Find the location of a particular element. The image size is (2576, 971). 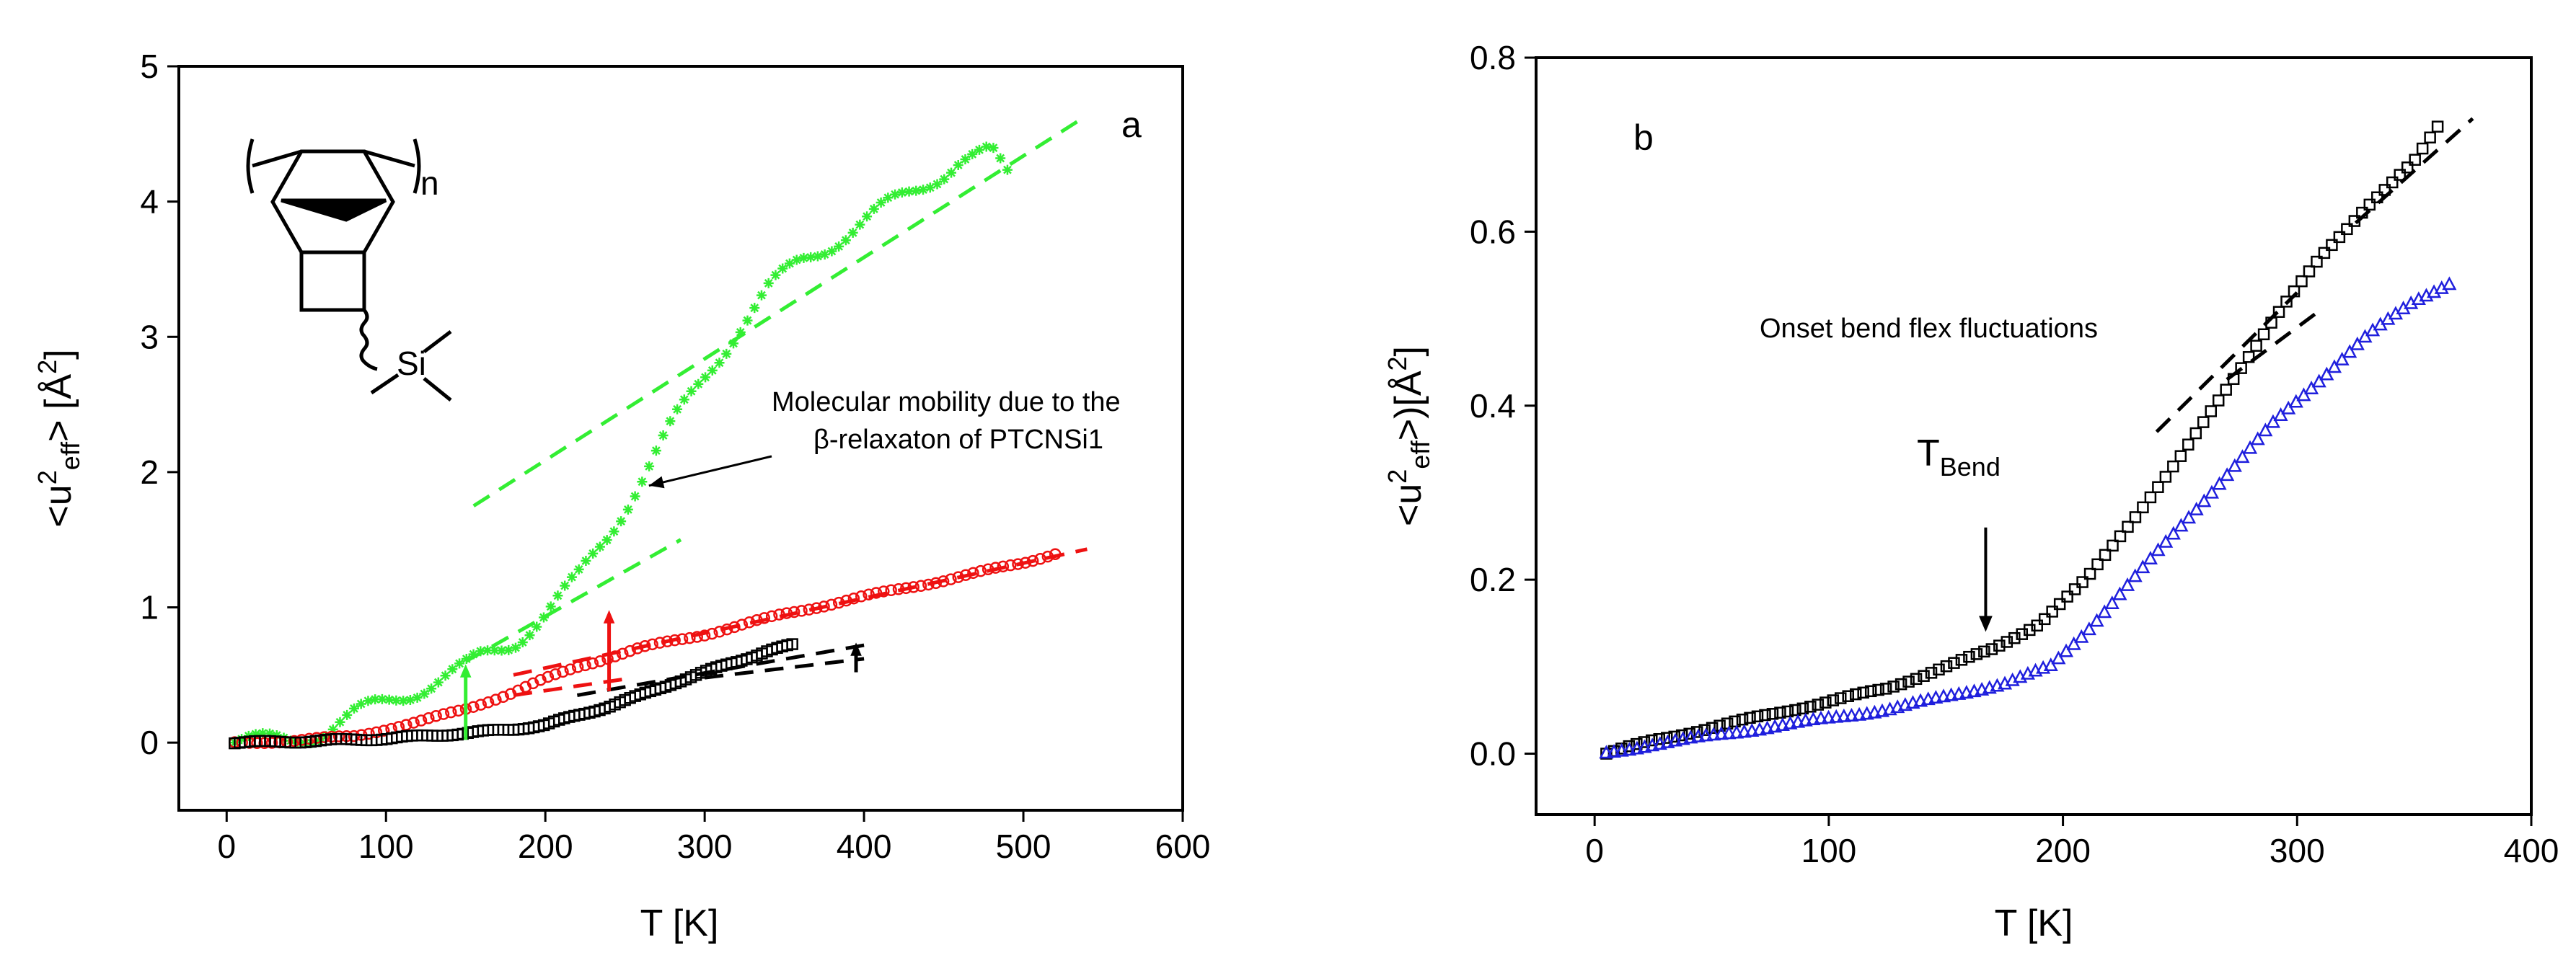

x-tick-label: 100 is located at coordinates (1829, 850).